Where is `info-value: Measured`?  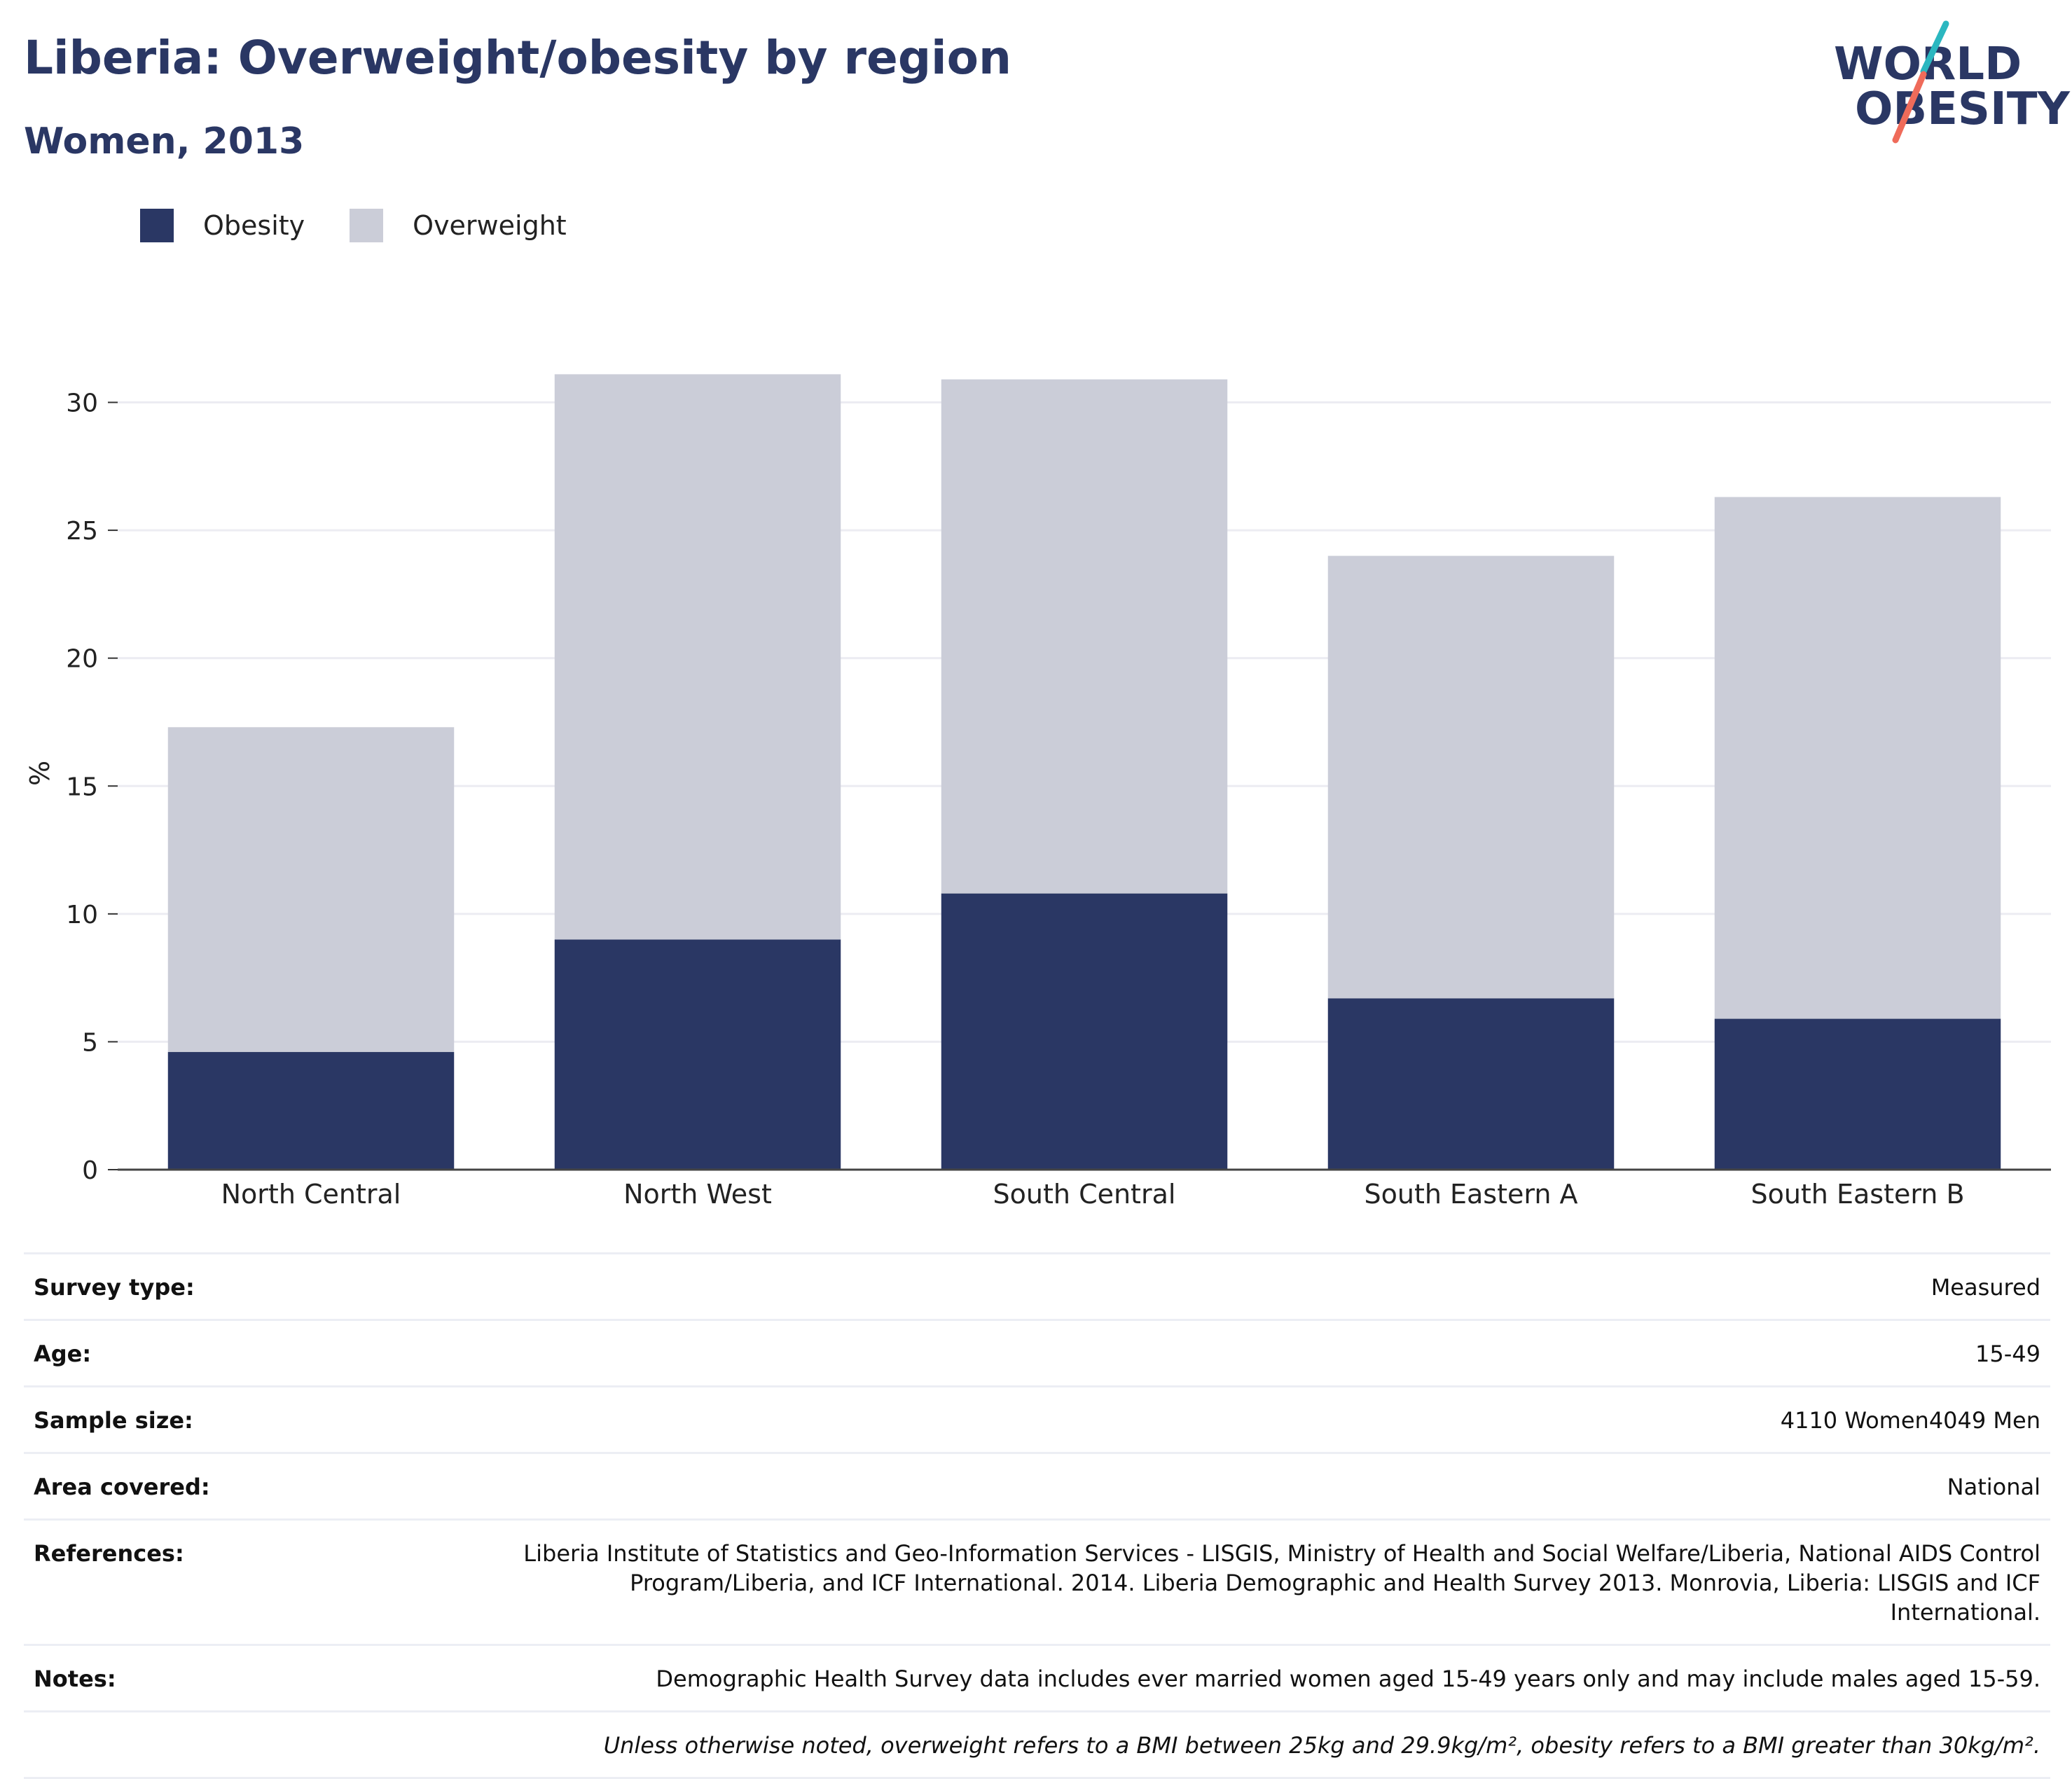
info-value: Measured is located at coordinates (1986, 1287).